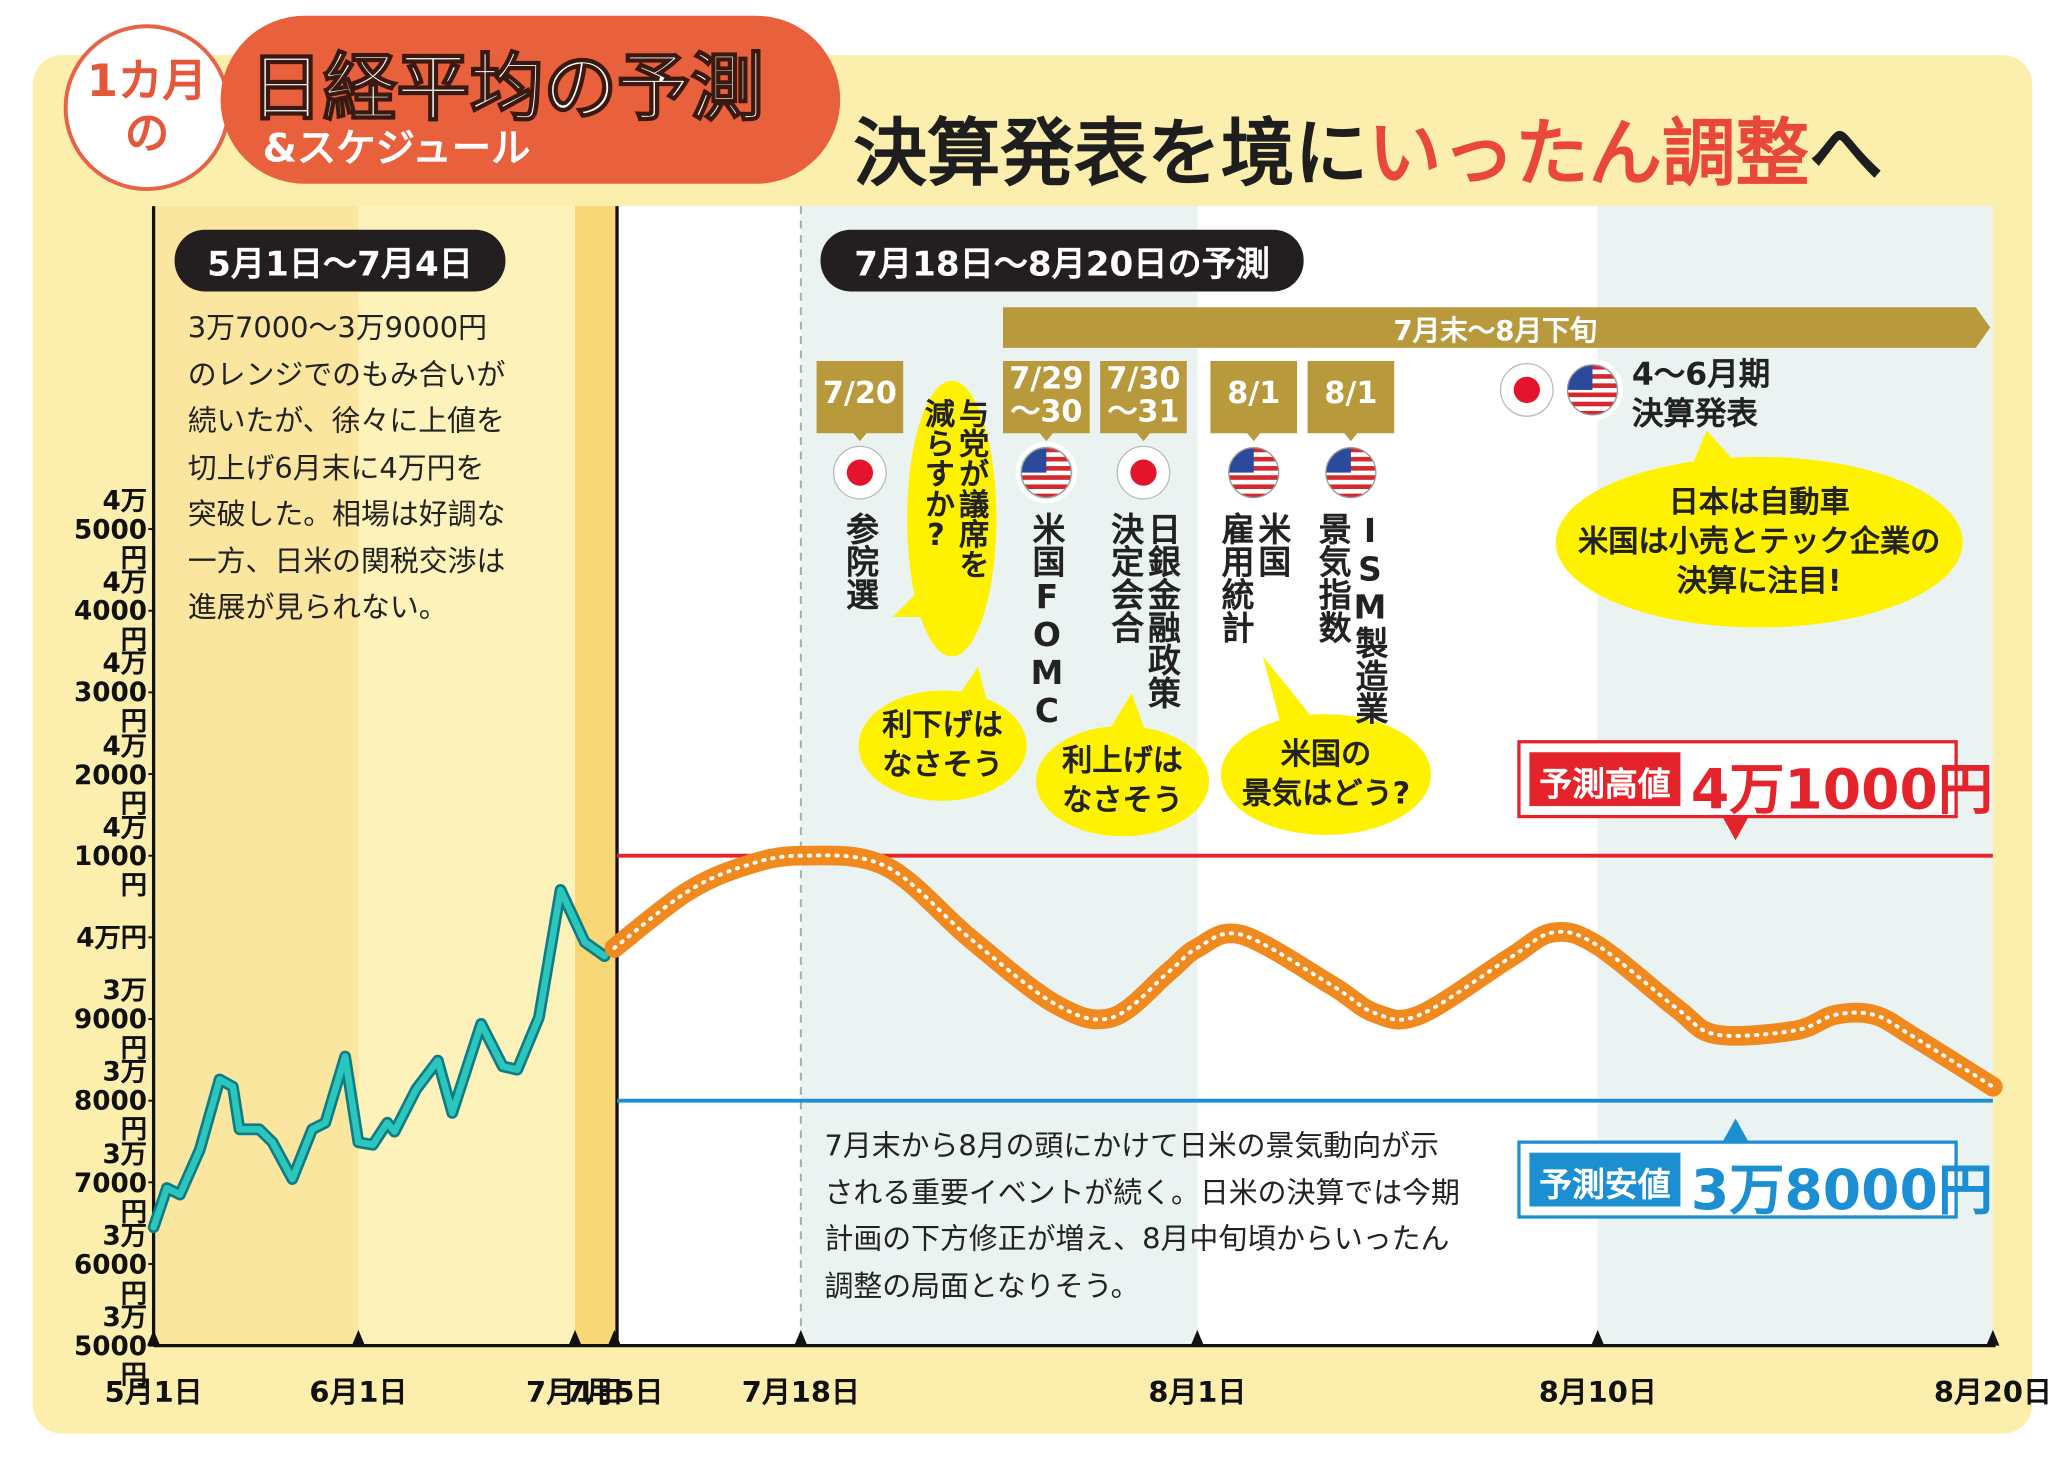 Image resolution: width=2048 pixels, height=1466 pixels. What do you see at coordinates (942, 726) in the screenshot?
I see `text-line: 利下げは` at bounding box center [942, 726].